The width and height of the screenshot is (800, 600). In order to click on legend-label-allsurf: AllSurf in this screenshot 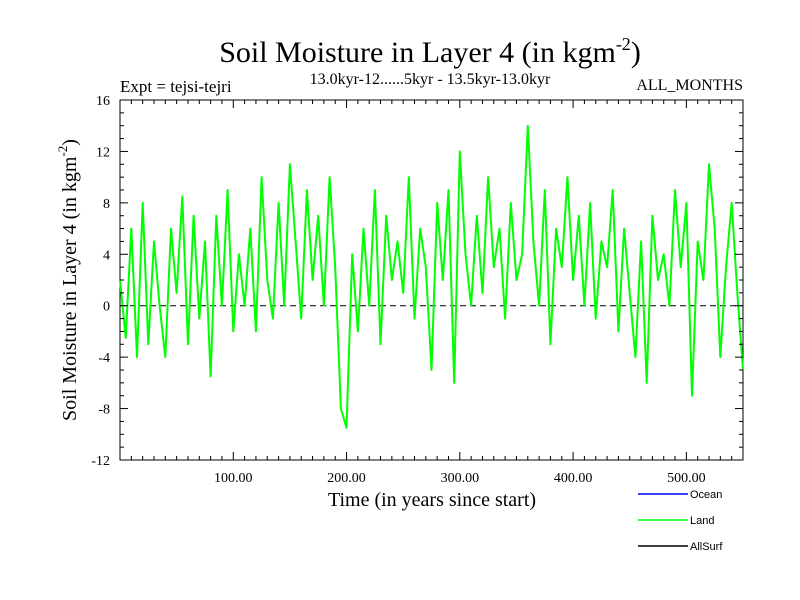, I will do `click(706, 547)`.